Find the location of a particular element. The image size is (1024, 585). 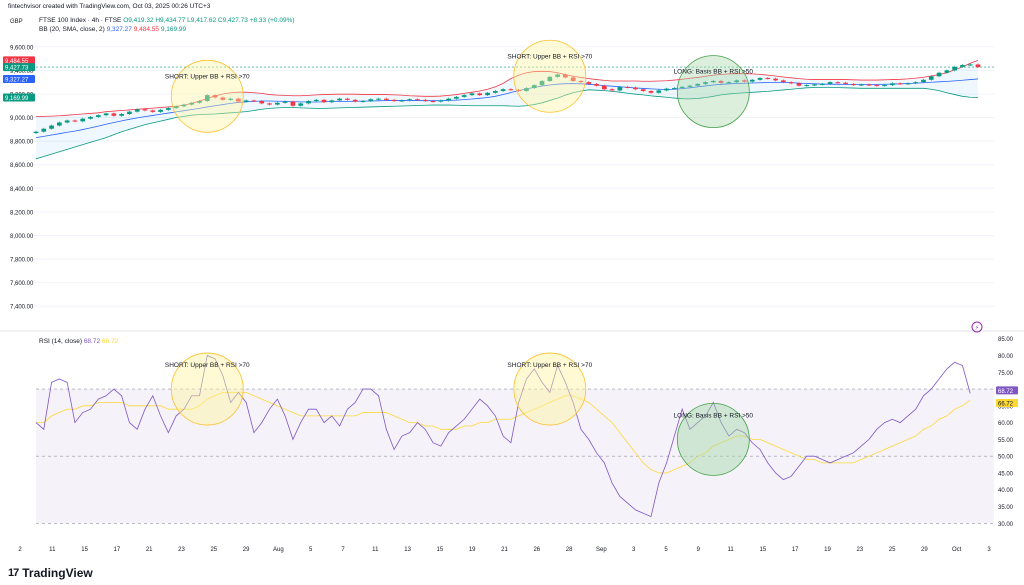

price-signal-circle is located at coordinates (550, 76).